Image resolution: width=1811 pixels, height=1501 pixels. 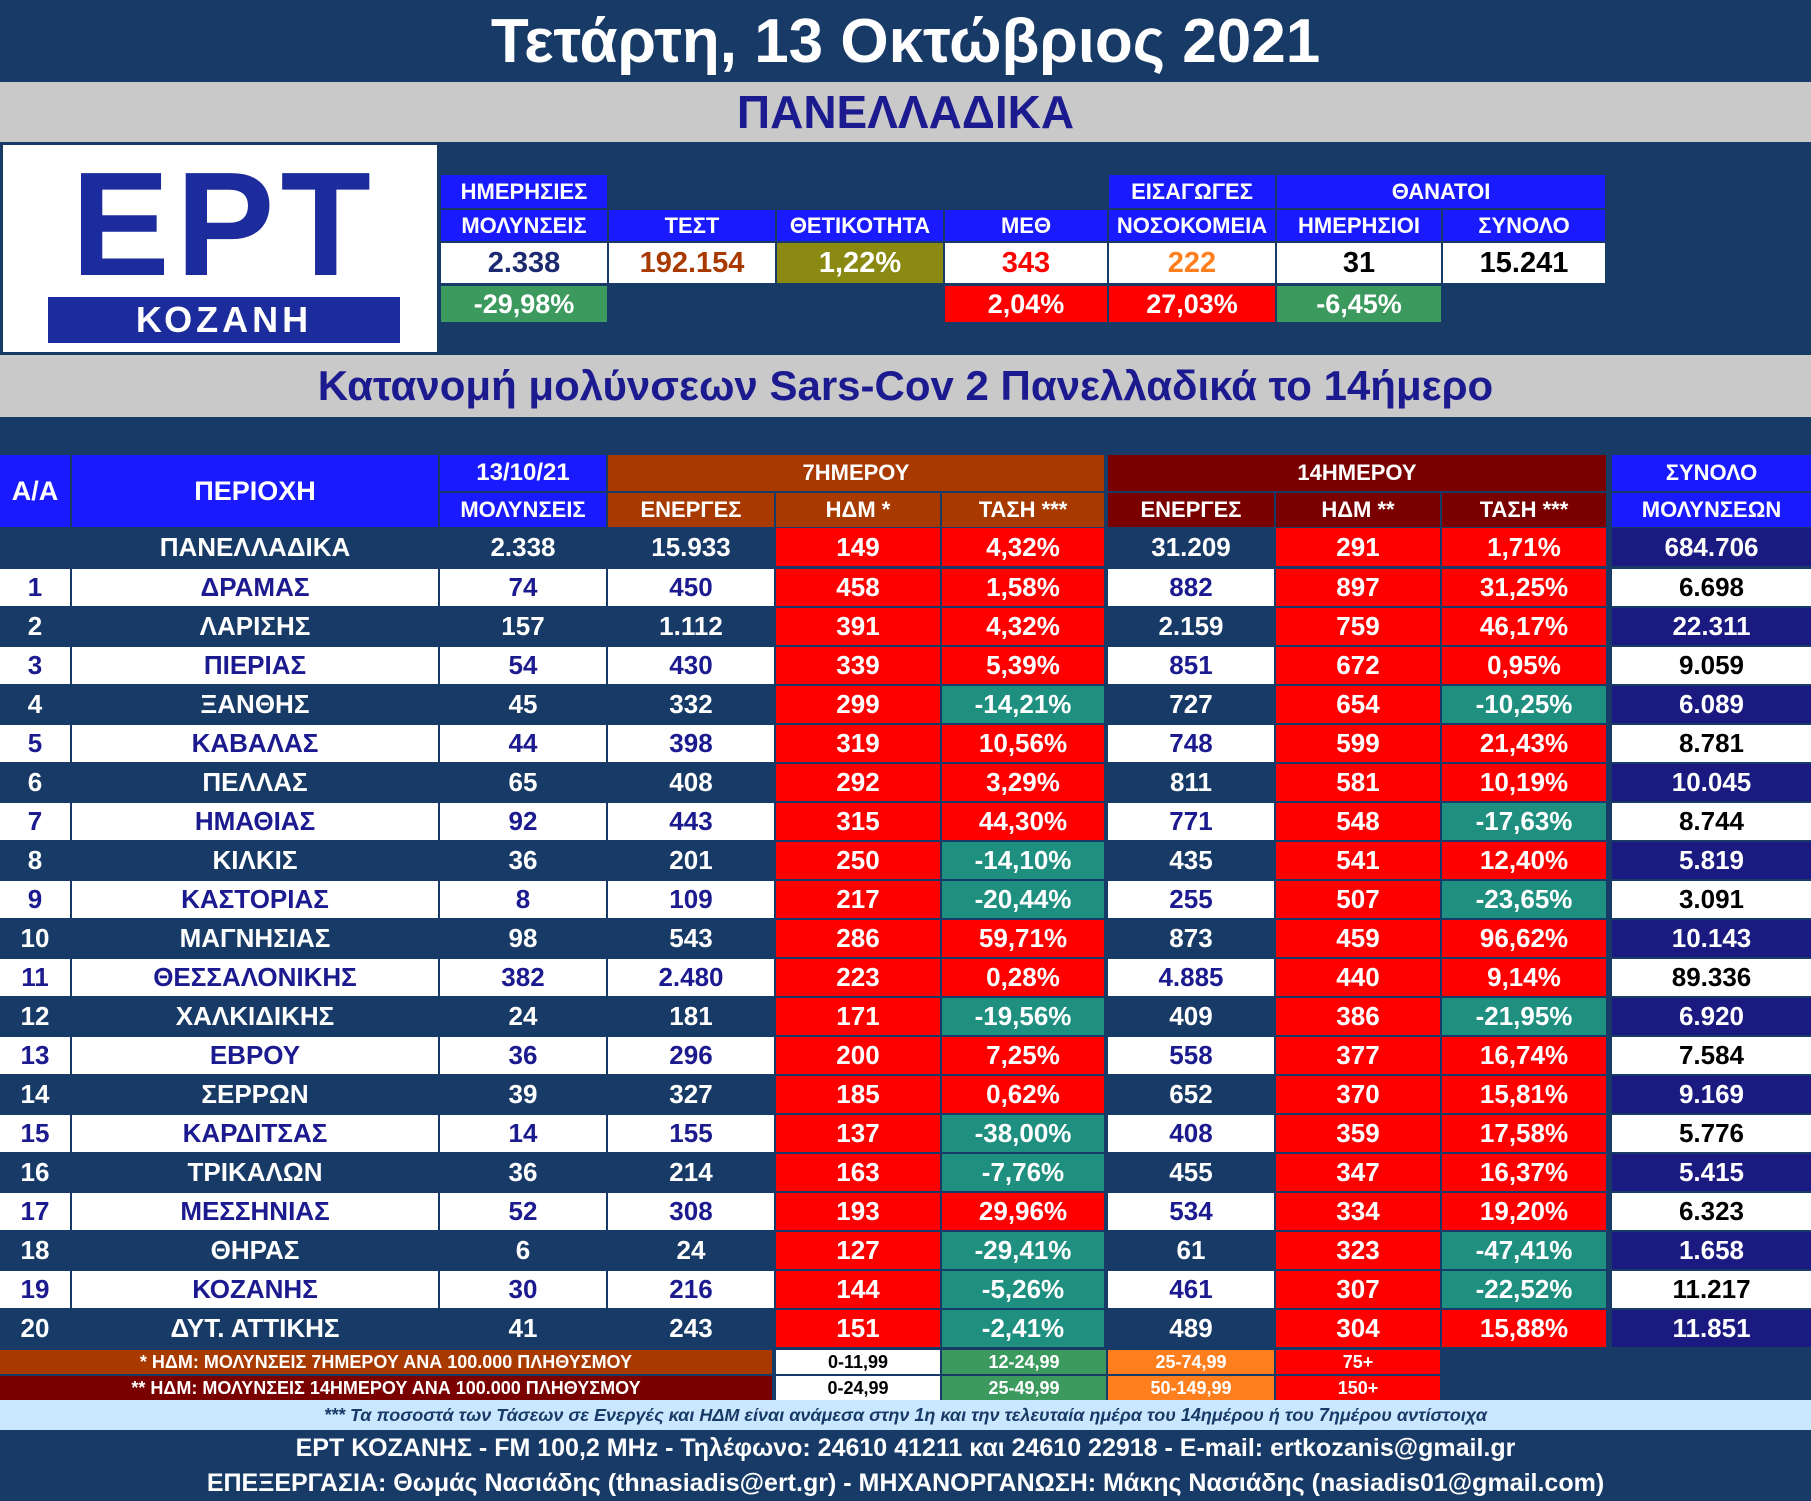 I want to click on row-region-name: ΞΑΝΘΗΣ, so click(x=255, y=704).